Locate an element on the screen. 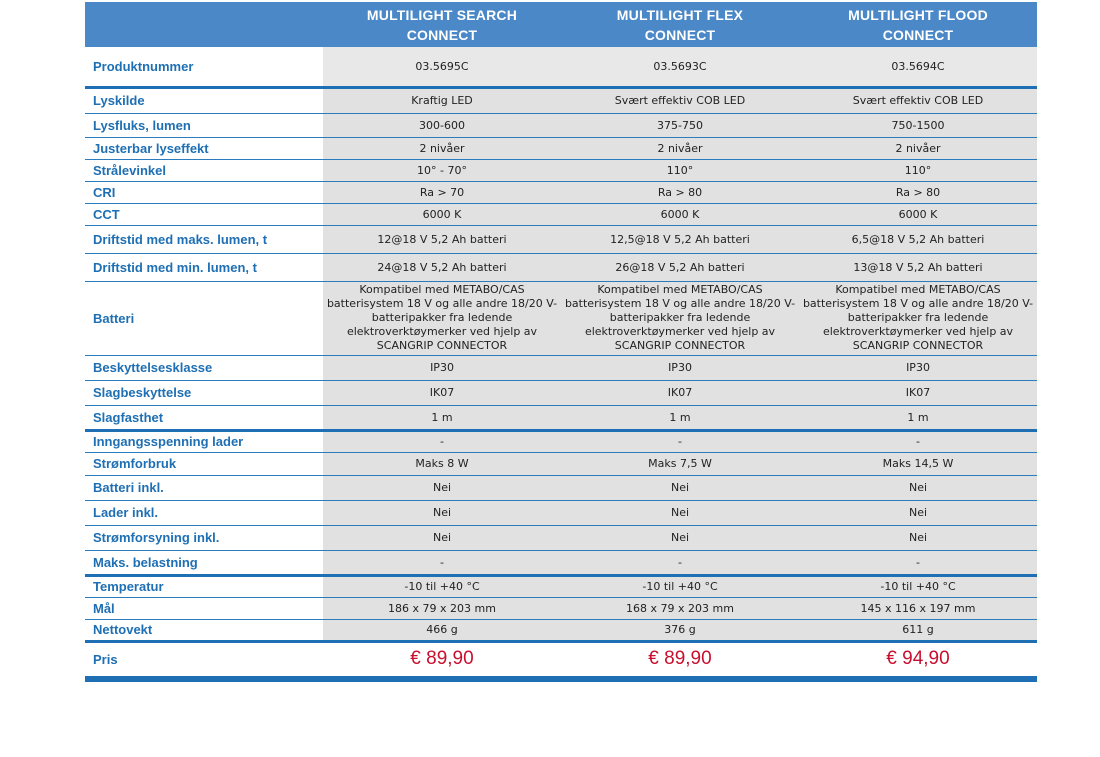 The width and height of the screenshot is (1100, 757). cell-value: 03.5694C is located at coordinates (918, 68).